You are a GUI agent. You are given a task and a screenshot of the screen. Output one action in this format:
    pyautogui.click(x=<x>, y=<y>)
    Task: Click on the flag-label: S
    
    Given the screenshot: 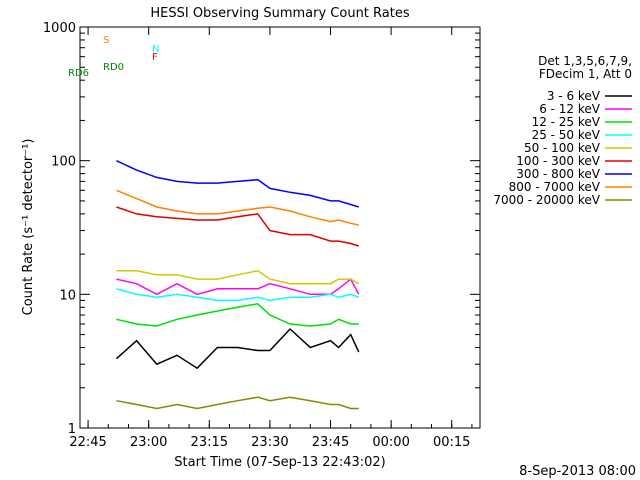 What is the action you would take?
    pyautogui.click(x=106, y=40)
    